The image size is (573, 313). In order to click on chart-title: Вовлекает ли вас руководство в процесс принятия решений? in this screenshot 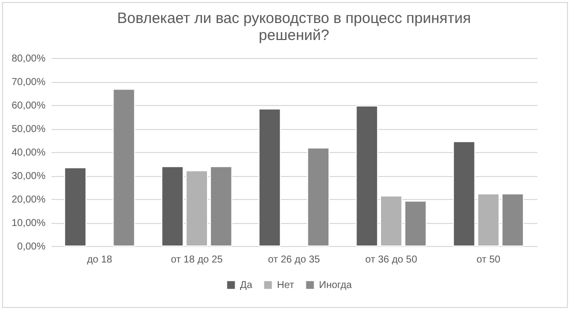, I will do `click(294, 27)`.